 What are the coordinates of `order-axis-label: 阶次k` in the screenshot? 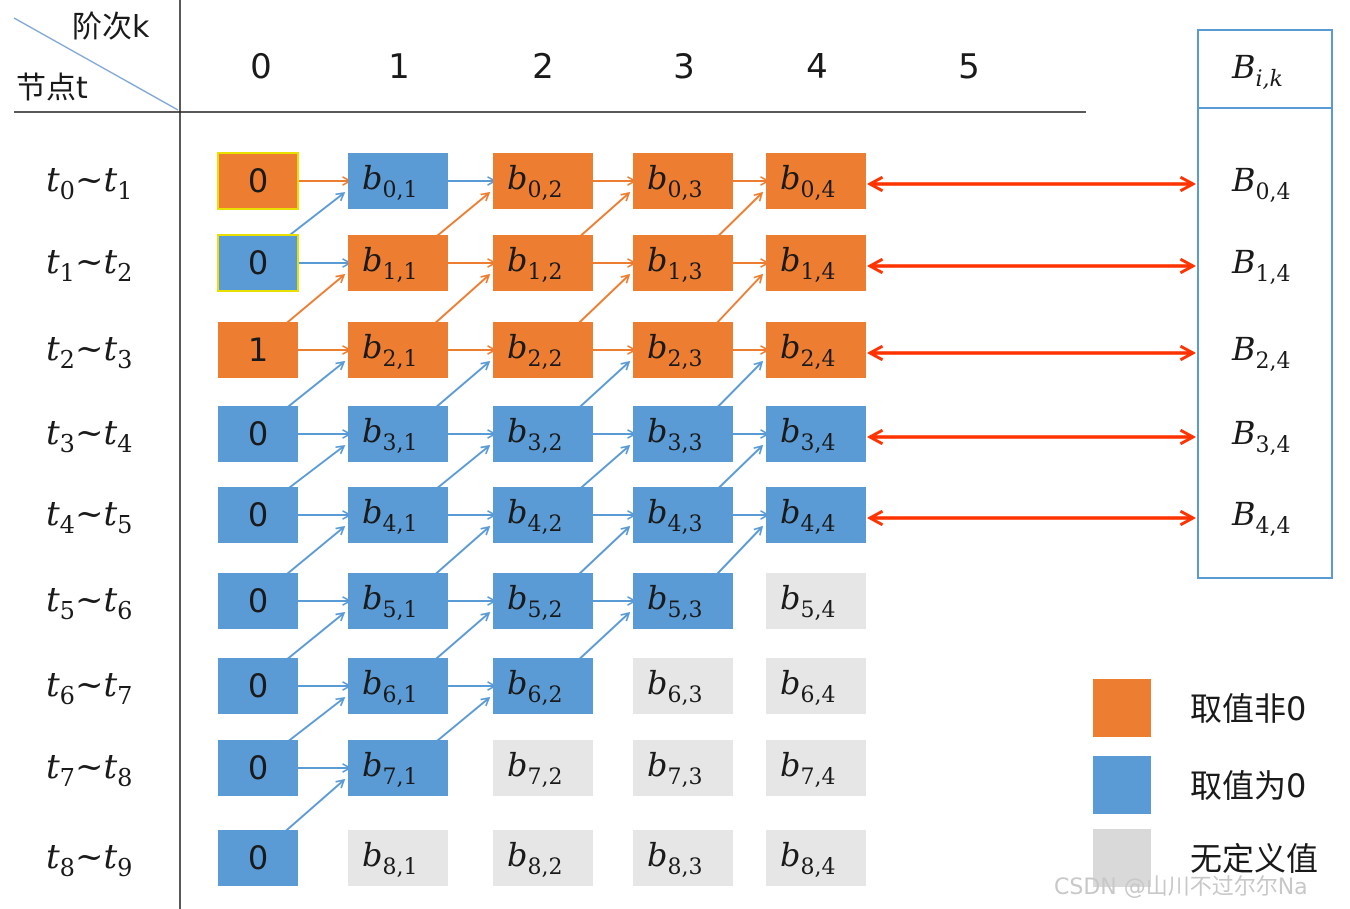 It's located at (111, 27).